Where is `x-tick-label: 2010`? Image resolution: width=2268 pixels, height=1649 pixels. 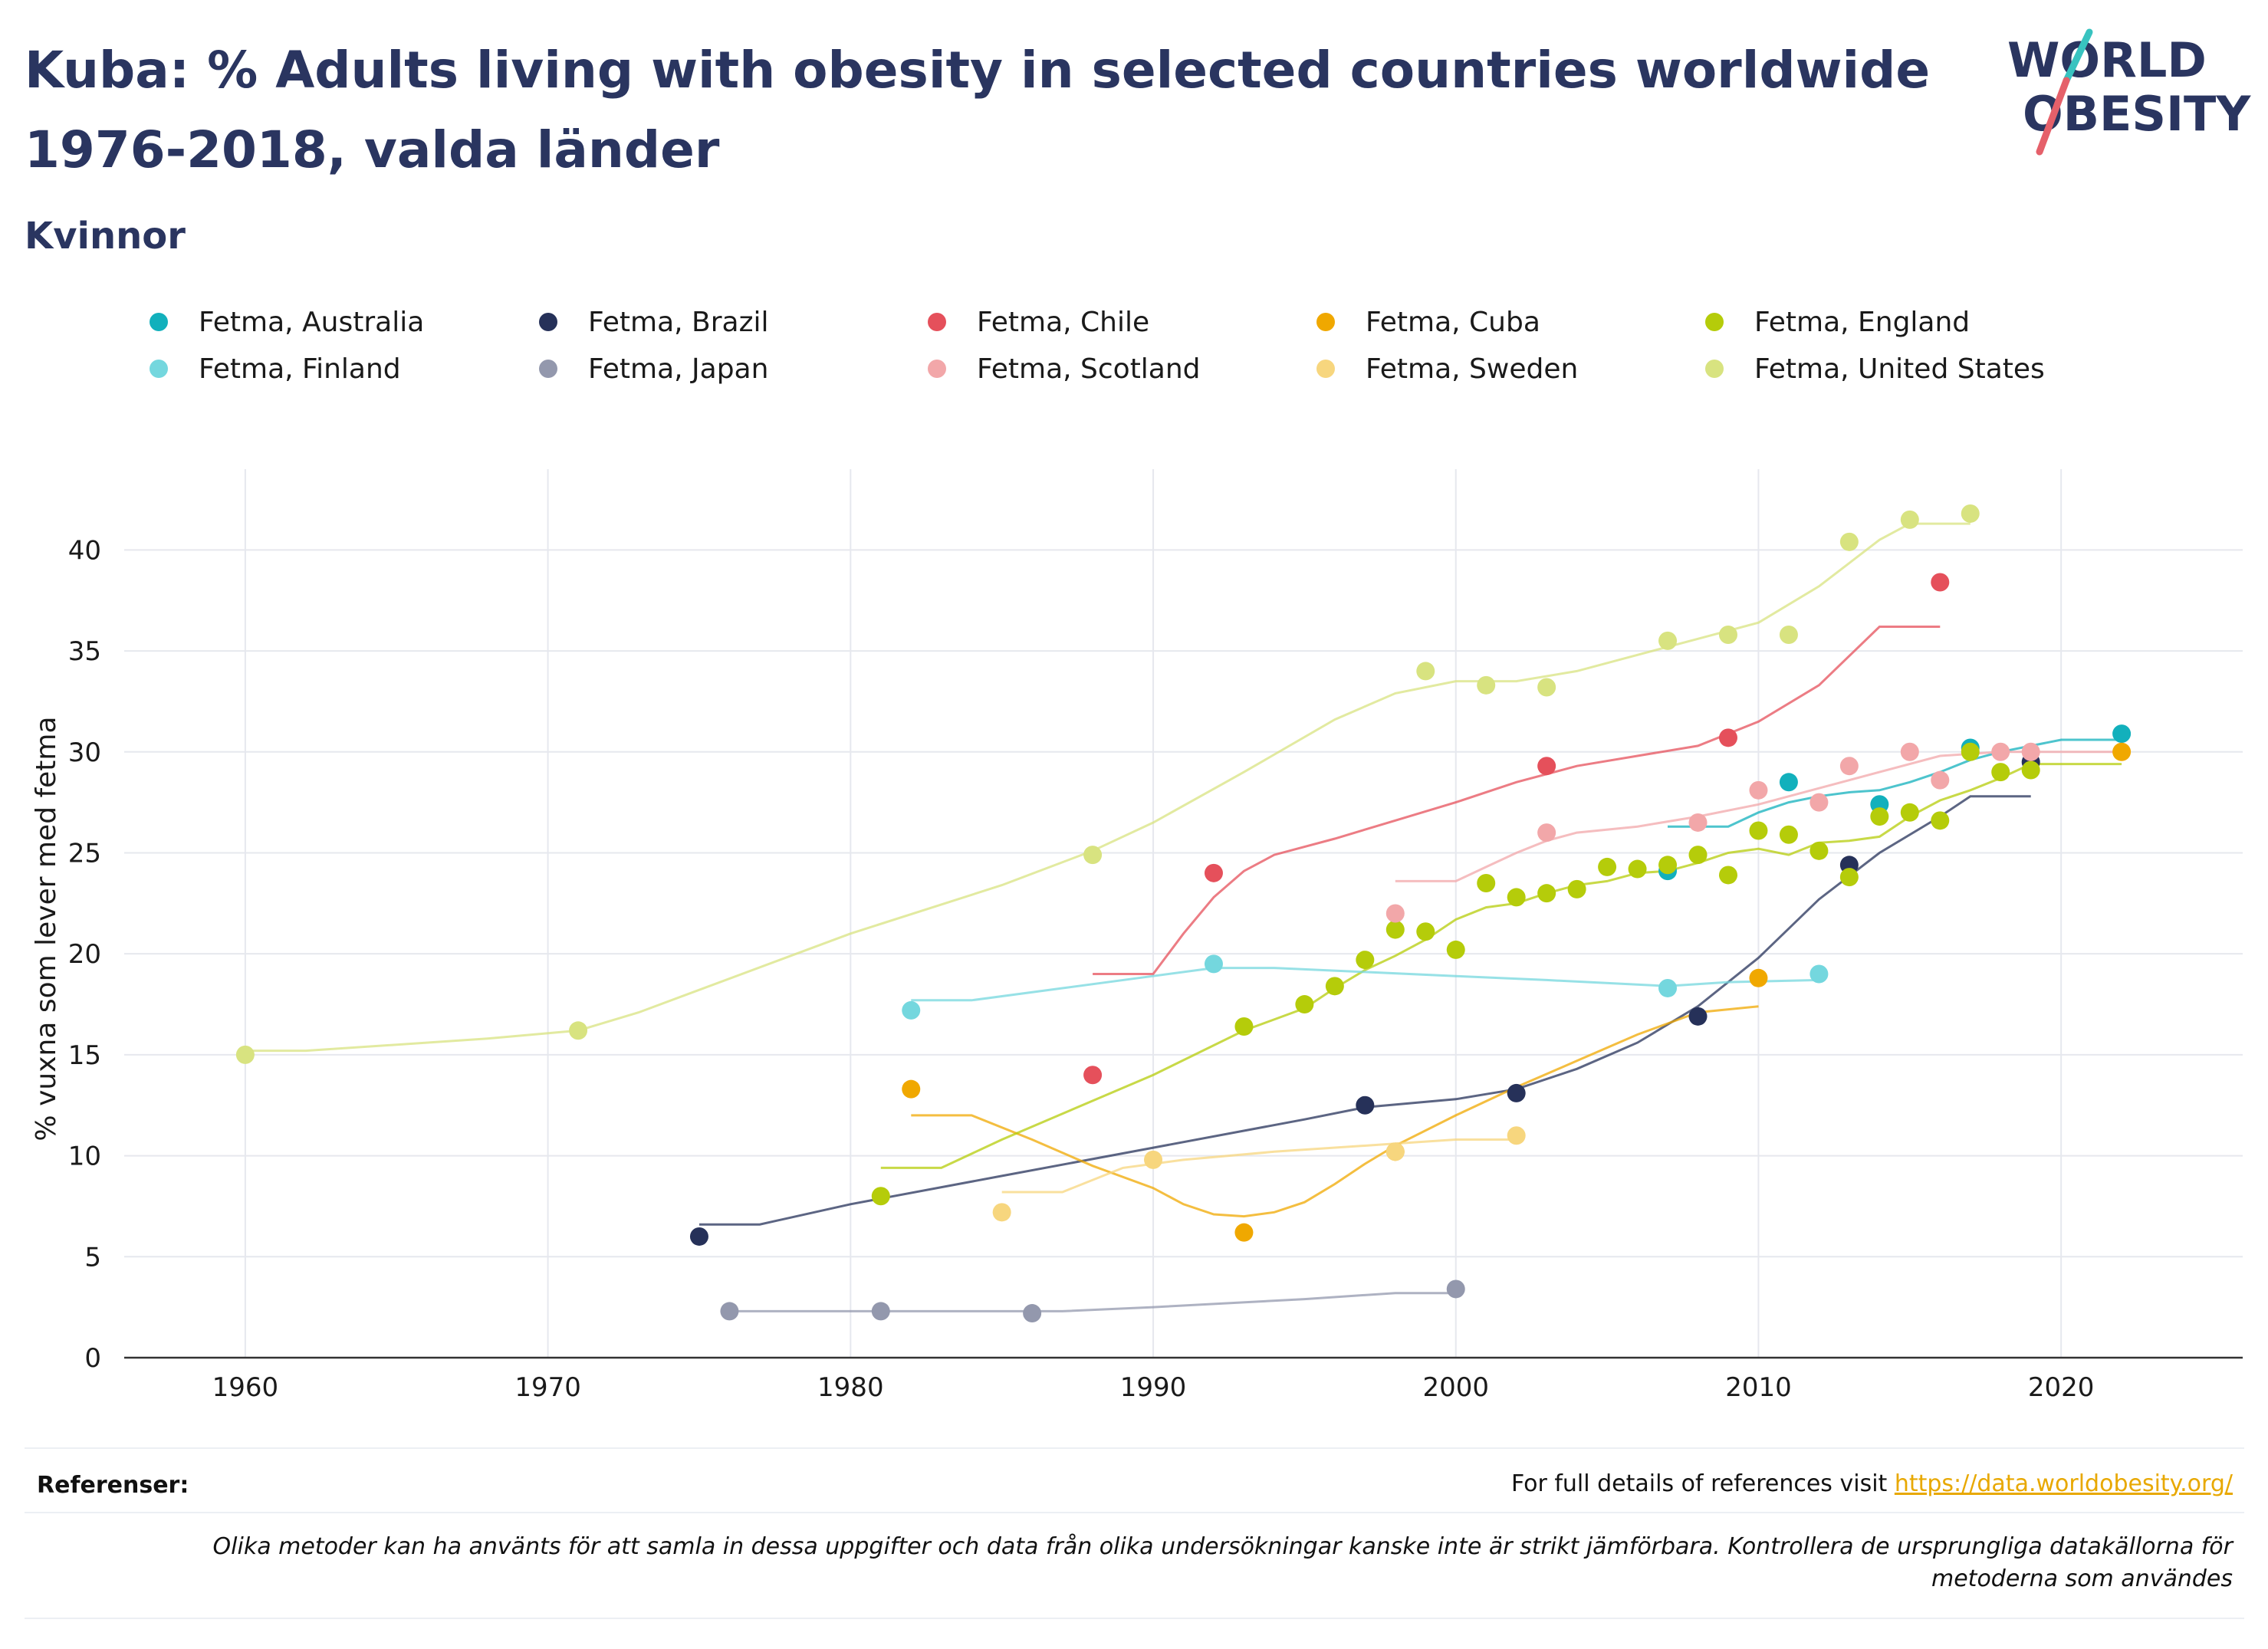 x-tick-label: 2010 is located at coordinates (1758, 1387).